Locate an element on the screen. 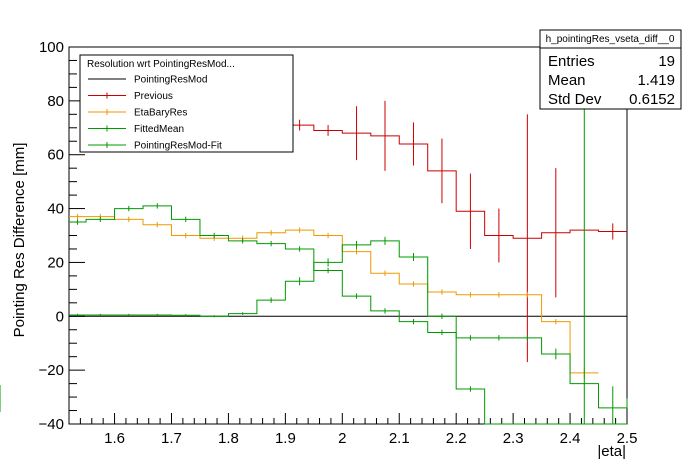  legend-box is located at coordinates (186, 103).